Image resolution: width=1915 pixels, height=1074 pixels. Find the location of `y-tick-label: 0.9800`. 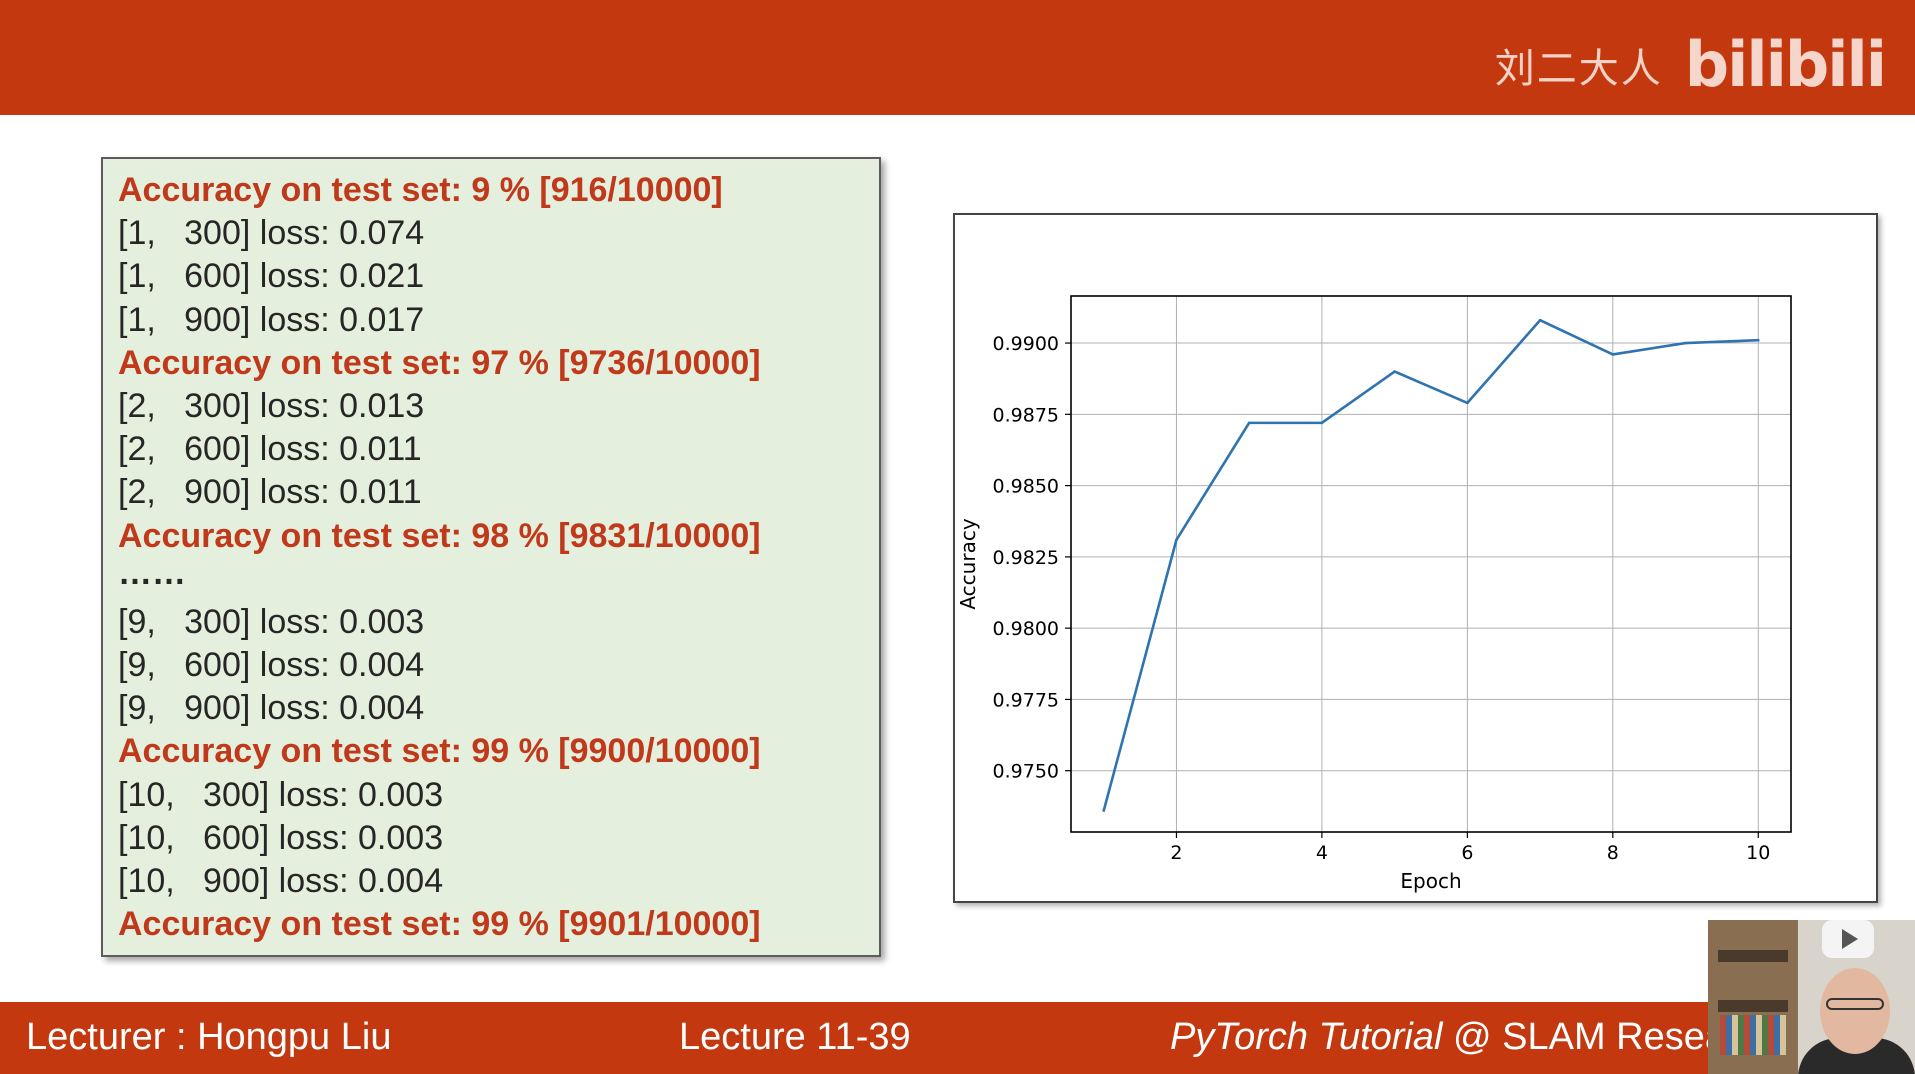

y-tick-label: 0.9800 is located at coordinates (1026, 629).